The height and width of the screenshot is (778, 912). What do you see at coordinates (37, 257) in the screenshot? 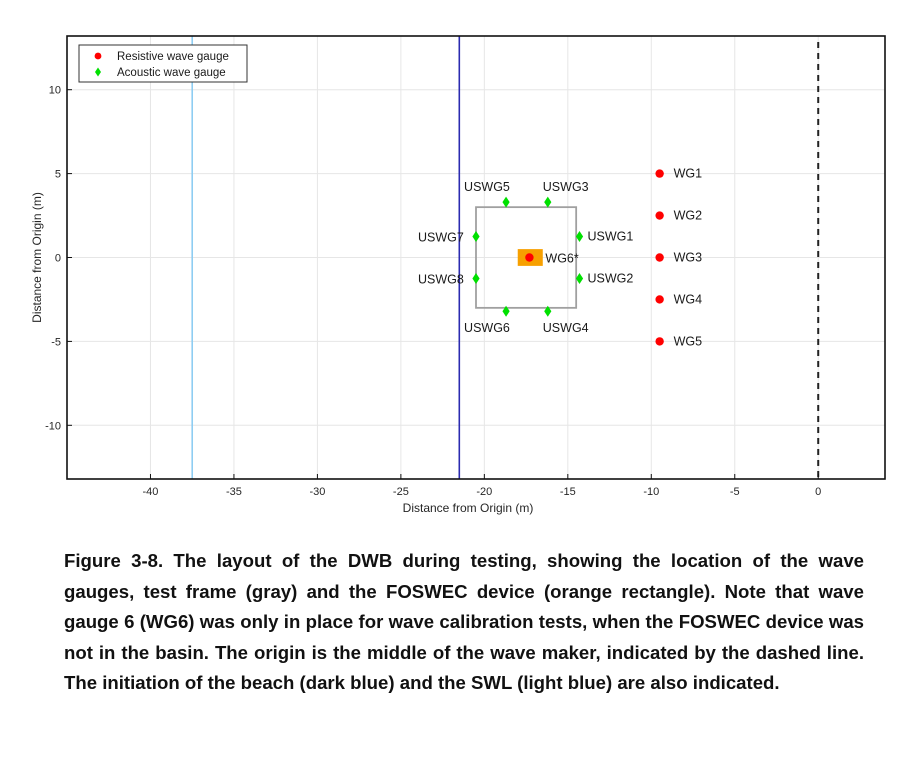
I see `y-axis-label: Distance from Origin (m)` at bounding box center [37, 257].